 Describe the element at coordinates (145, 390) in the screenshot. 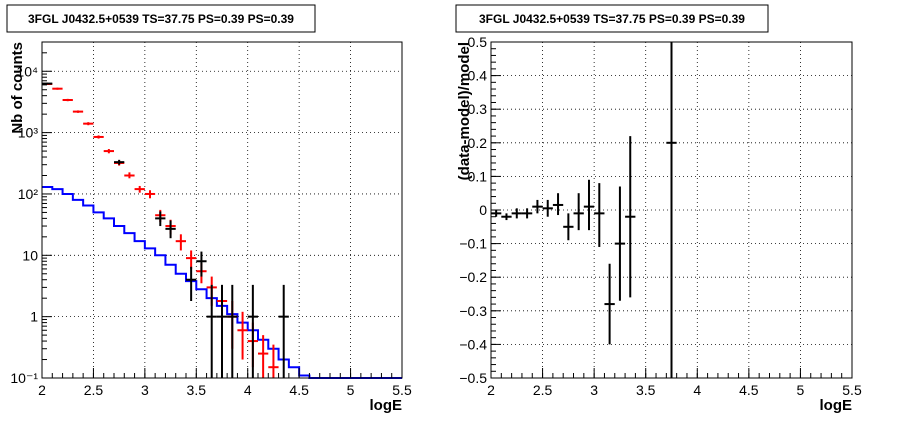

I see `counts-x-tick-label: 3` at that location.